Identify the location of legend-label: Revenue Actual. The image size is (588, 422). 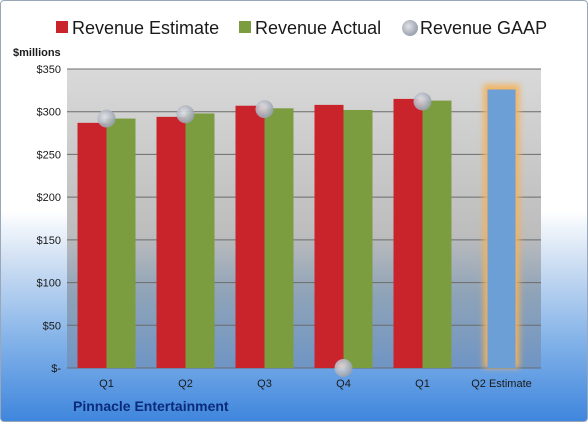
(318, 28).